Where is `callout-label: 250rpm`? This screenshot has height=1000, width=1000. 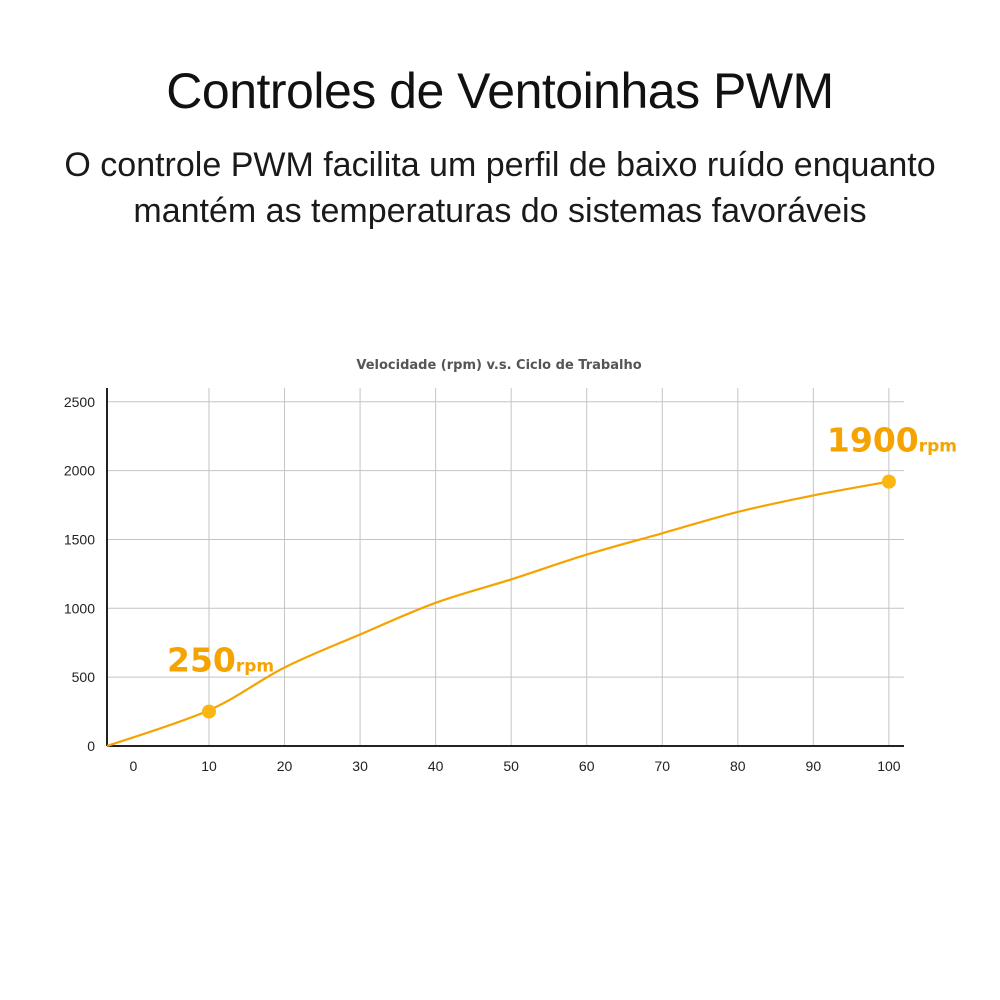 callout-label: 250rpm is located at coordinates (220, 660).